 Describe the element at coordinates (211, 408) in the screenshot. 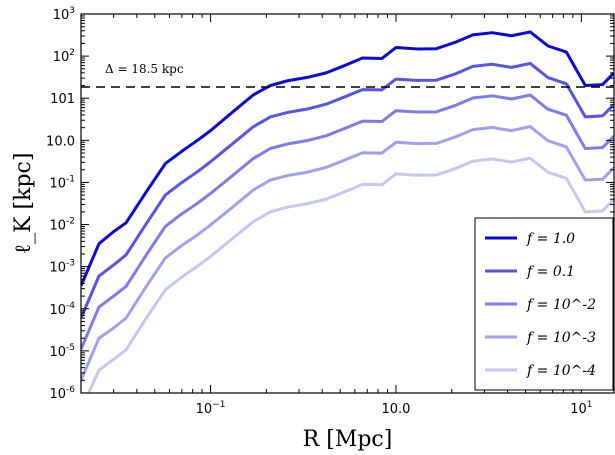

I see `x-tick-label: 10⁻¹` at that location.